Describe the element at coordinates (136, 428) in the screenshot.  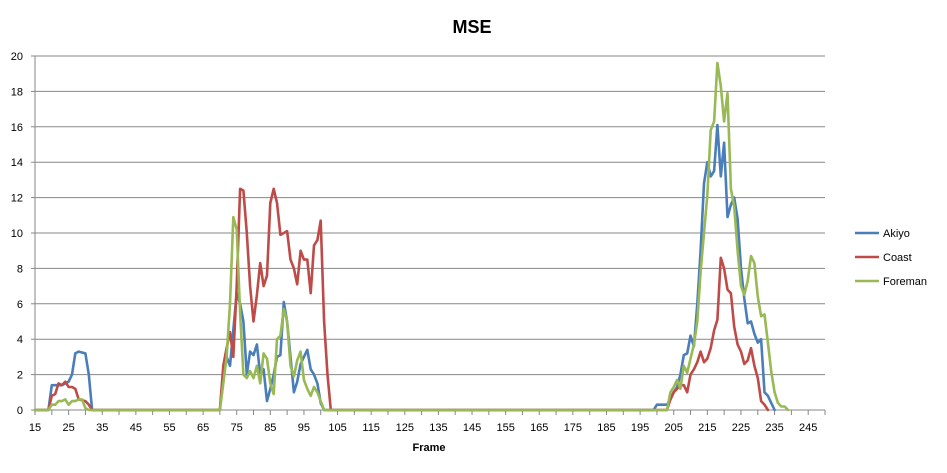
I see `x-tick-label: 45` at that location.